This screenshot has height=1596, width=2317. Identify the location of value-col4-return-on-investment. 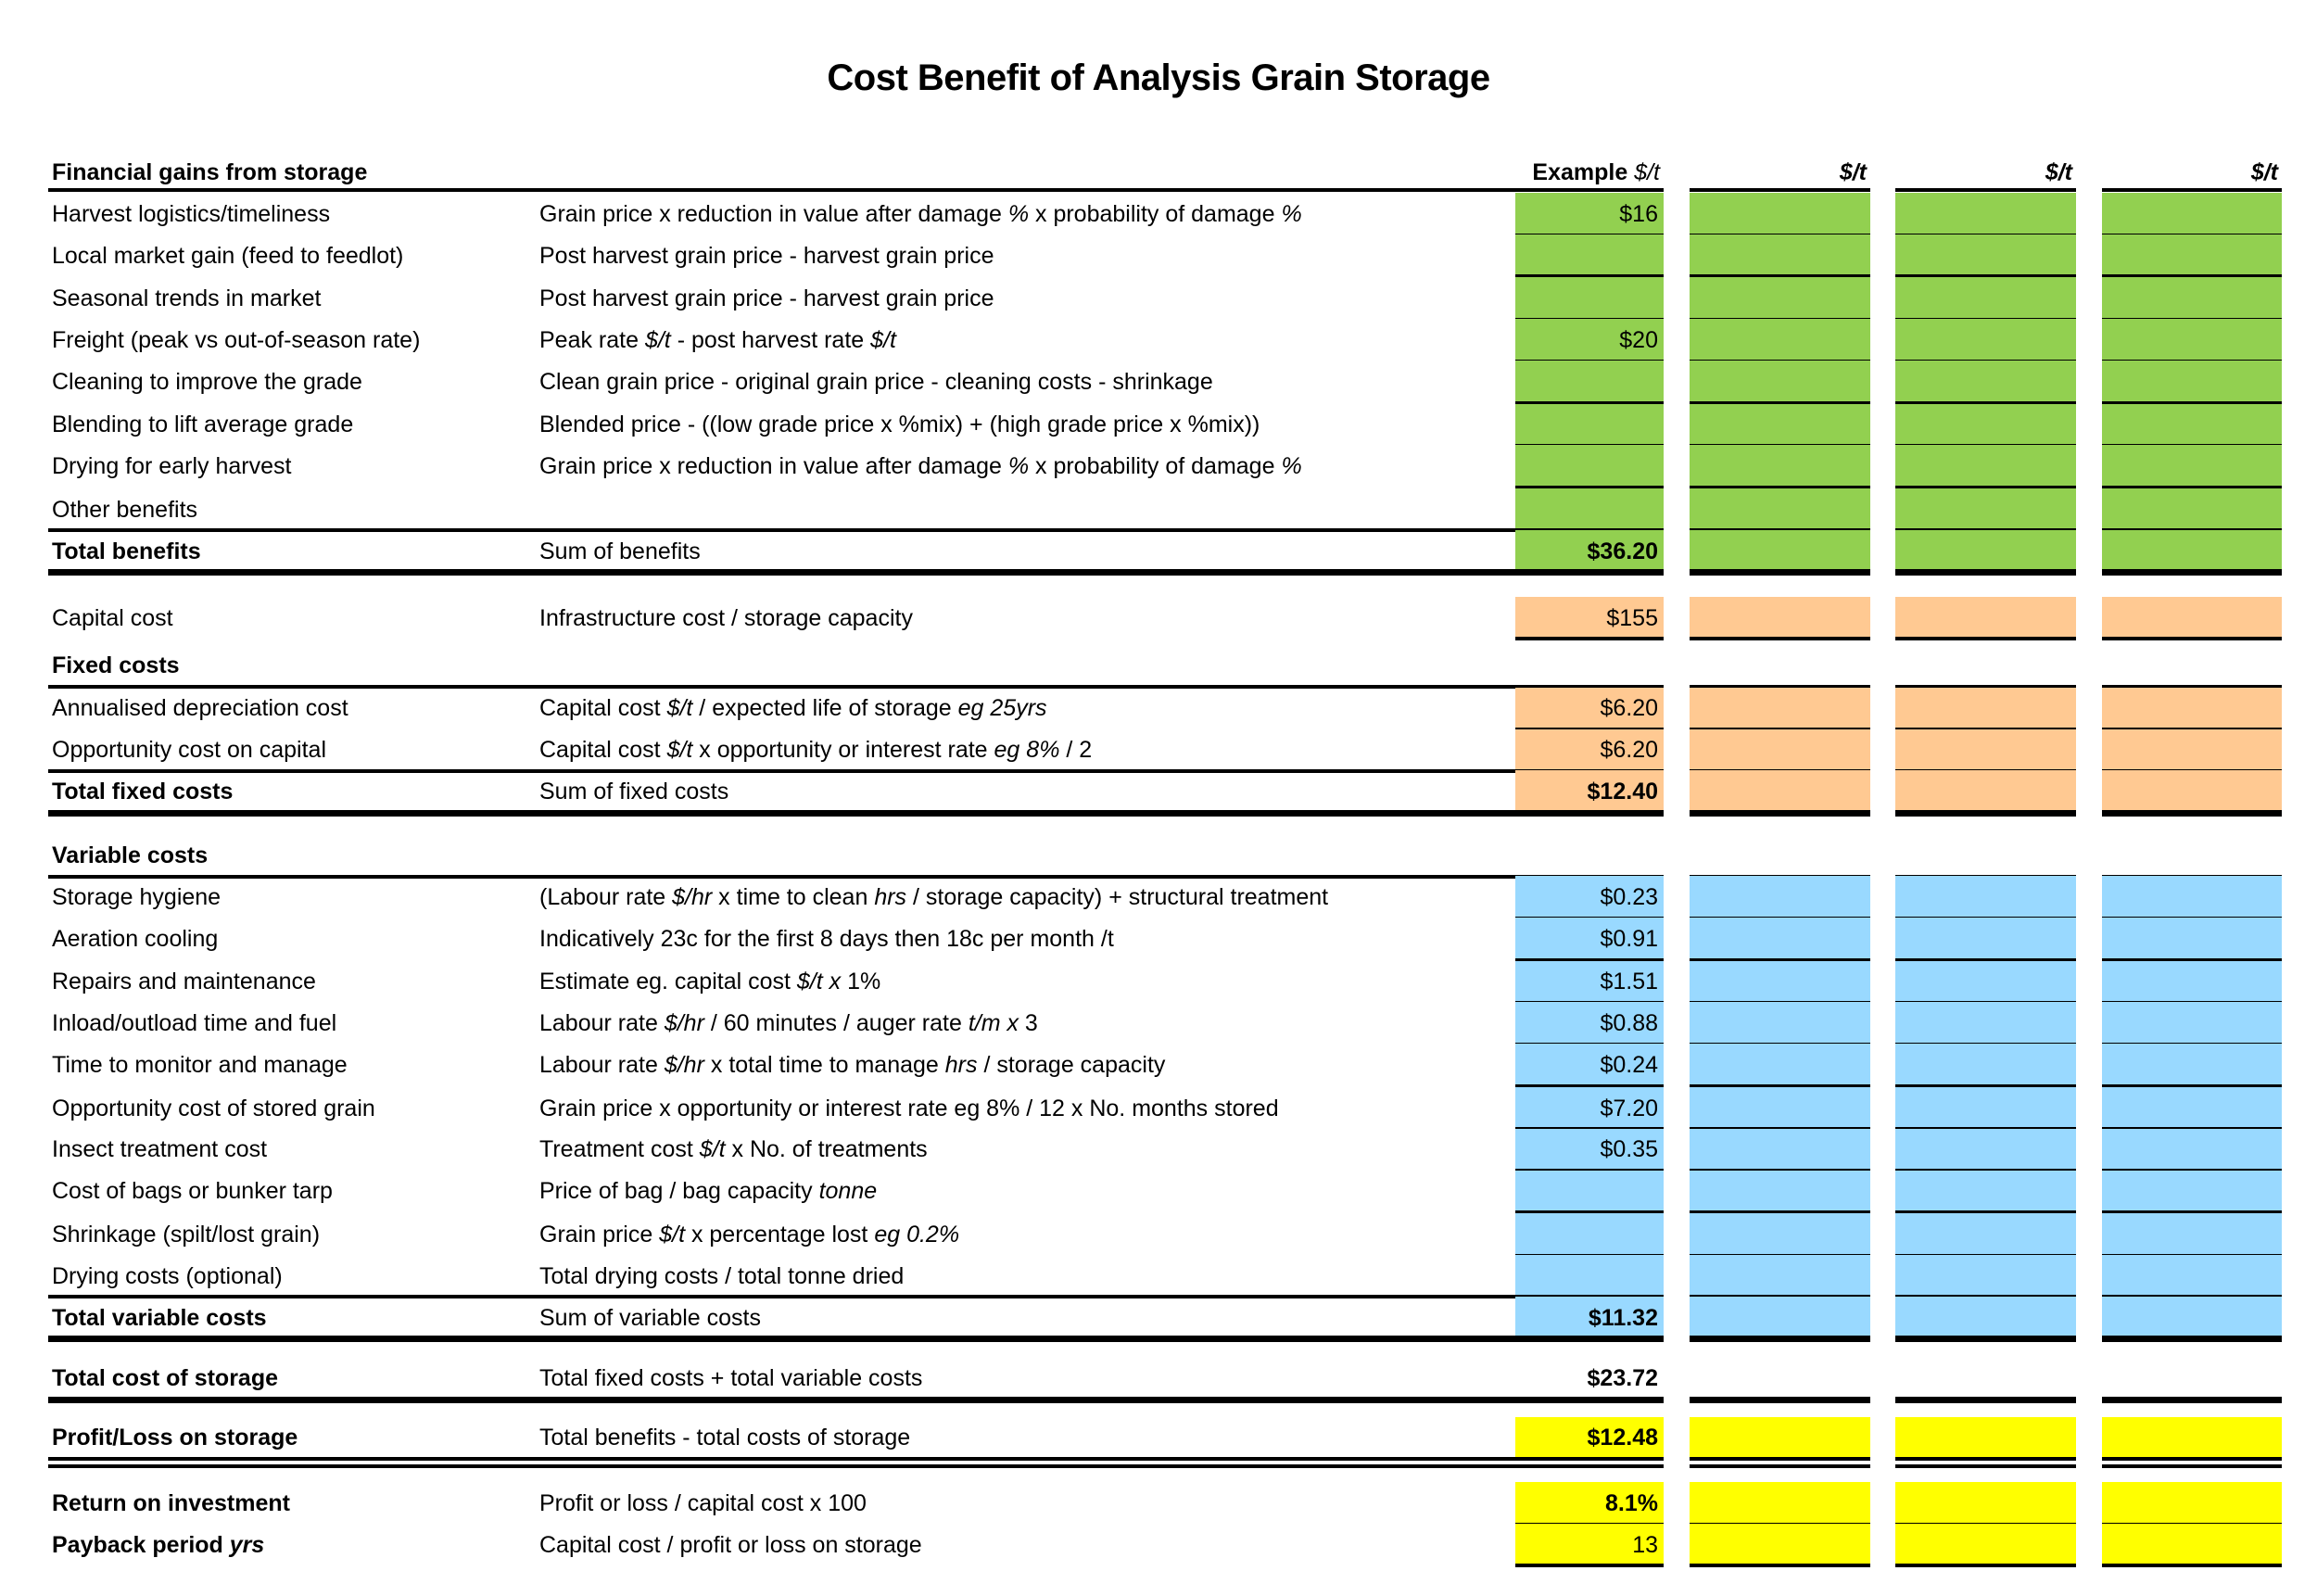
(2189, 1504).